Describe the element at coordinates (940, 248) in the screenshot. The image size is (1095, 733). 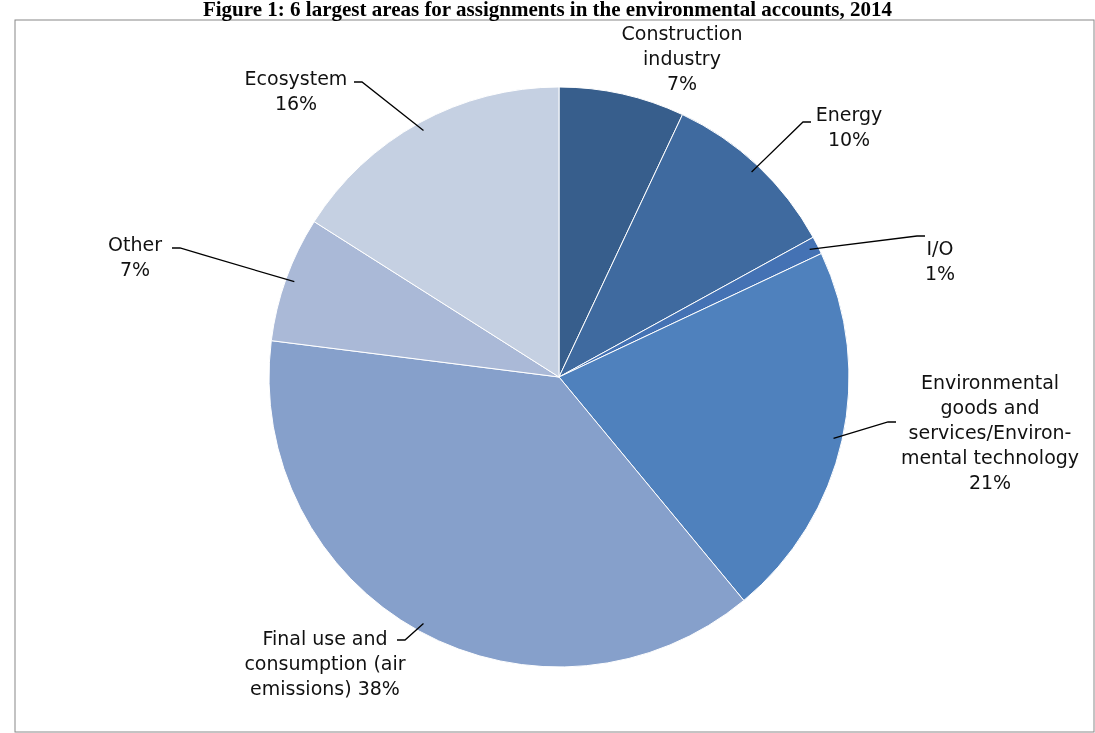
I see `slice-label: I/O` at that location.